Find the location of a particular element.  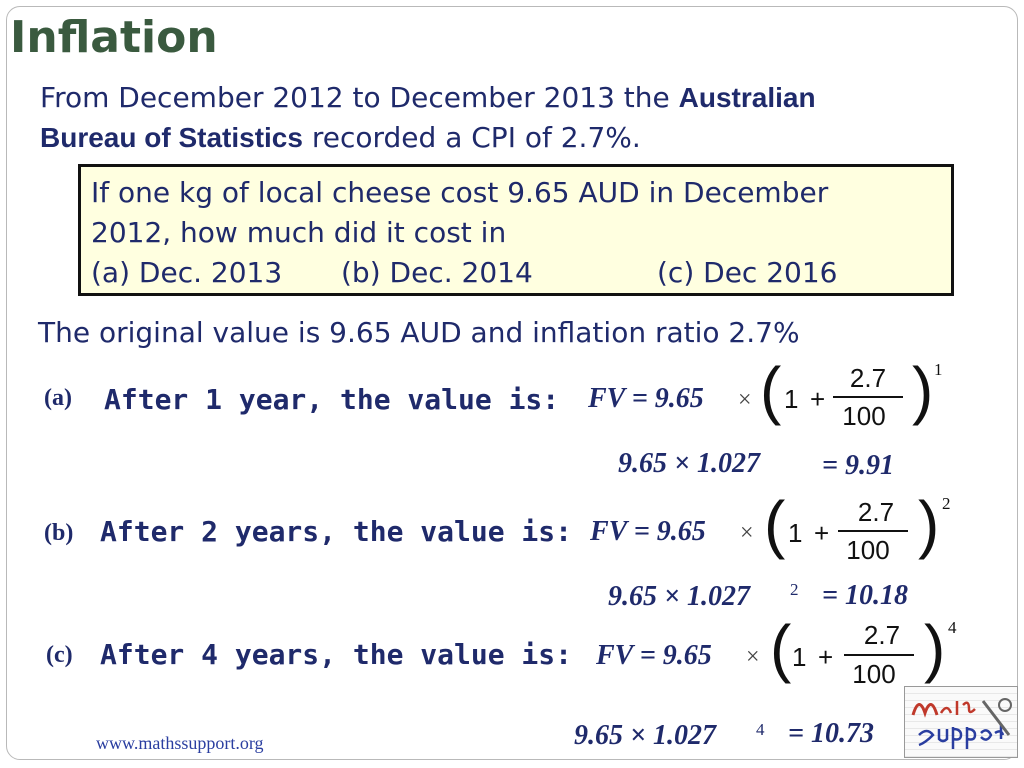

exponent: 4 is located at coordinates (952, 627).